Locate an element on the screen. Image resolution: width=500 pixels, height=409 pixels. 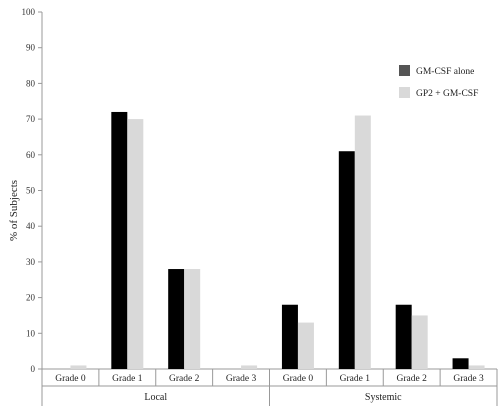
y-tick-label: 100 is located at coordinates (29, 12).